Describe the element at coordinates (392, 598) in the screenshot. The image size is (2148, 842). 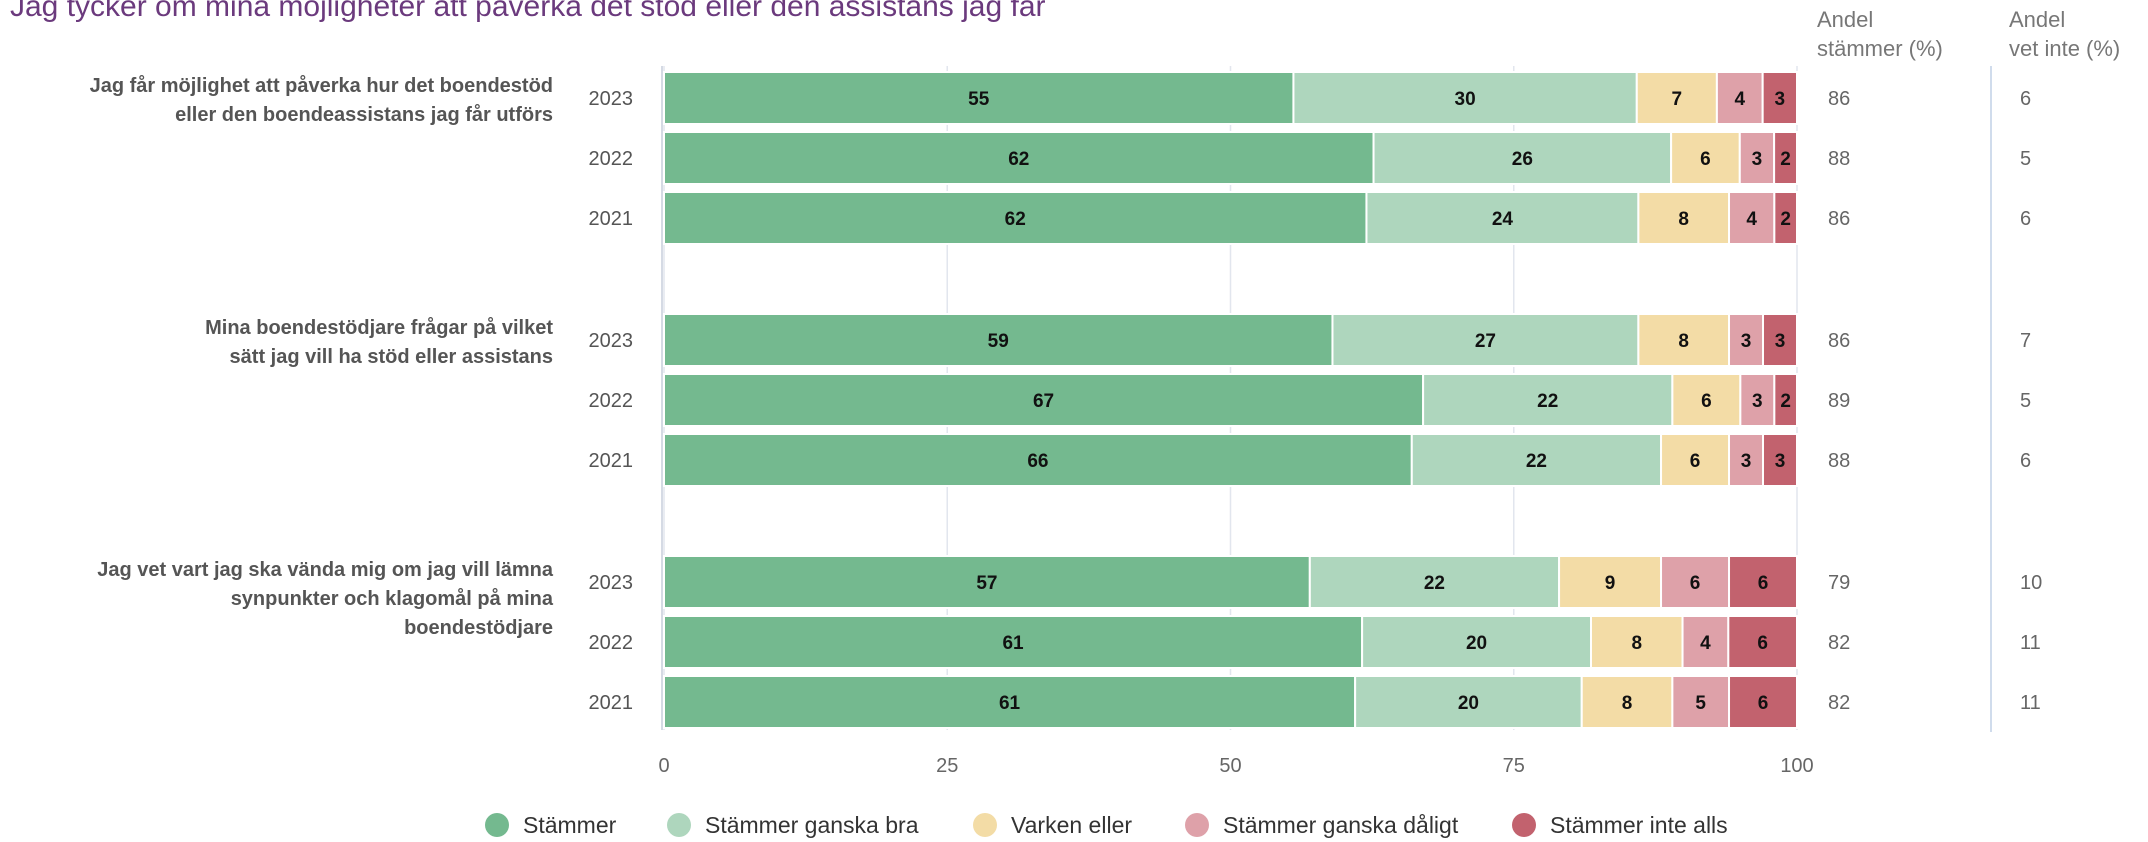
I see `question-label: synpunkter och klagomål på mina` at that location.